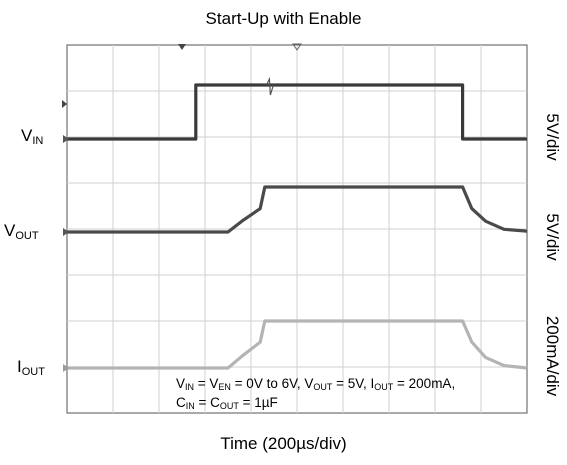 This screenshot has width=567, height=465. I want to click on iout-label-main: I, so click(19, 366).